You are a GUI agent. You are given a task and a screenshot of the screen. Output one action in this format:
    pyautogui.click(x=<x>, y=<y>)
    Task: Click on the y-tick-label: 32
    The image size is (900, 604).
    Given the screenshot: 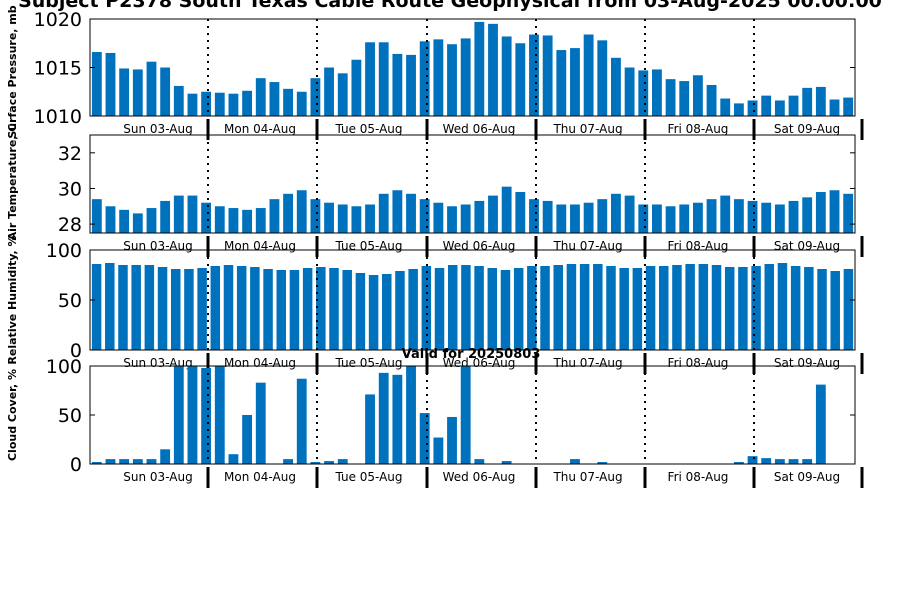 What is the action you would take?
    pyautogui.click(x=70, y=154)
    